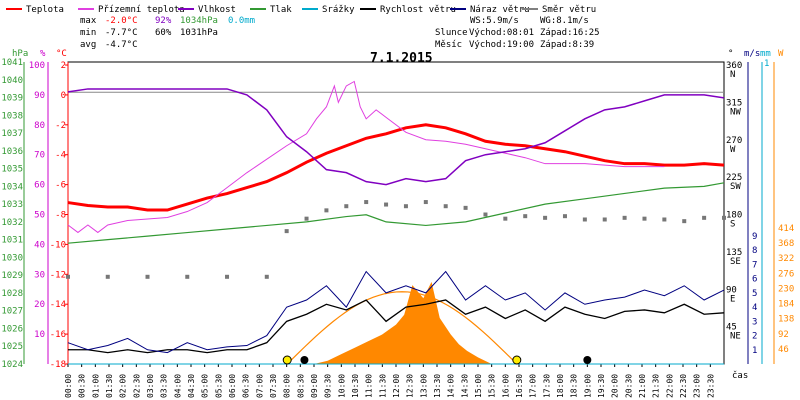 The image size is (800, 400). I want to click on axis-hpa-tick: 1030, so click(12, 258).